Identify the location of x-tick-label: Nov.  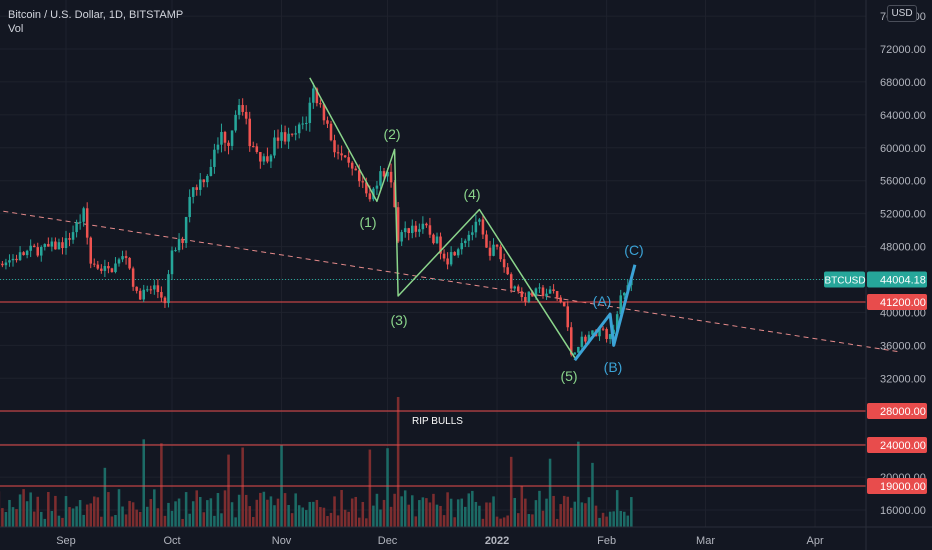
(282, 541).